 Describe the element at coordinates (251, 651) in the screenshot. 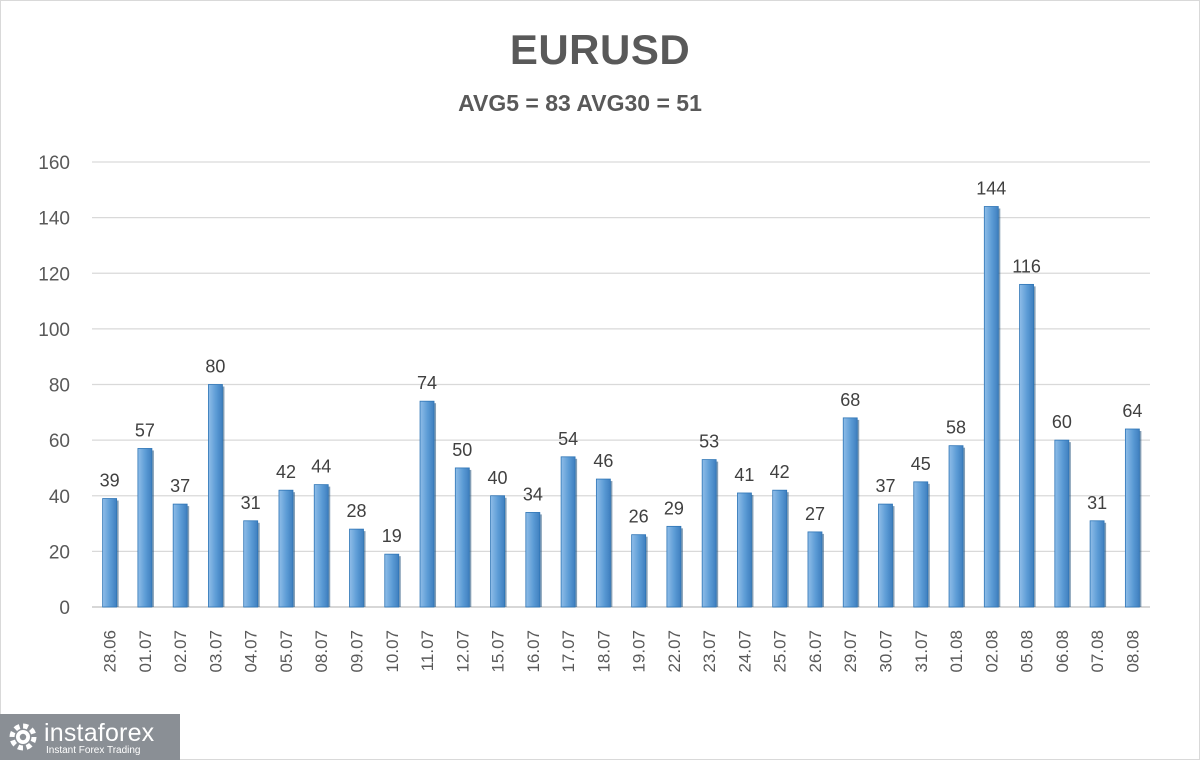

I see `x-tick-label: 04.07` at that location.